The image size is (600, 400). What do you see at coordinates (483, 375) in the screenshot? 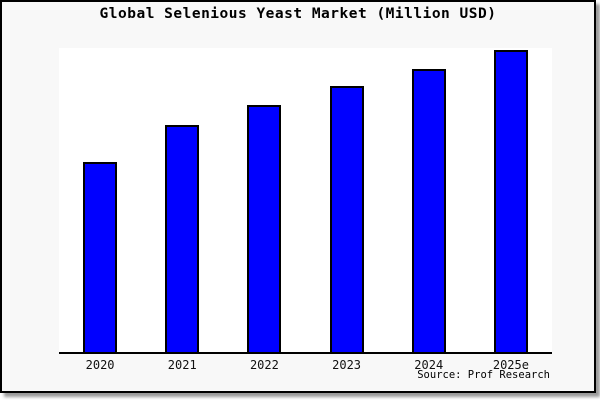
I see `source-text: Source: Prof Research` at bounding box center [483, 375].